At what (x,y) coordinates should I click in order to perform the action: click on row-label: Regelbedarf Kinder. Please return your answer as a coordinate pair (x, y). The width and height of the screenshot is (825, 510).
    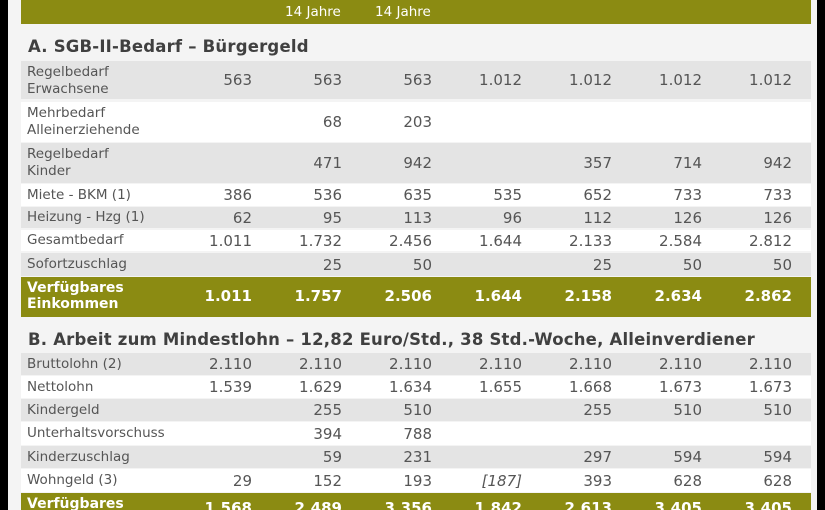
    Looking at the image, I should click on (68, 162).